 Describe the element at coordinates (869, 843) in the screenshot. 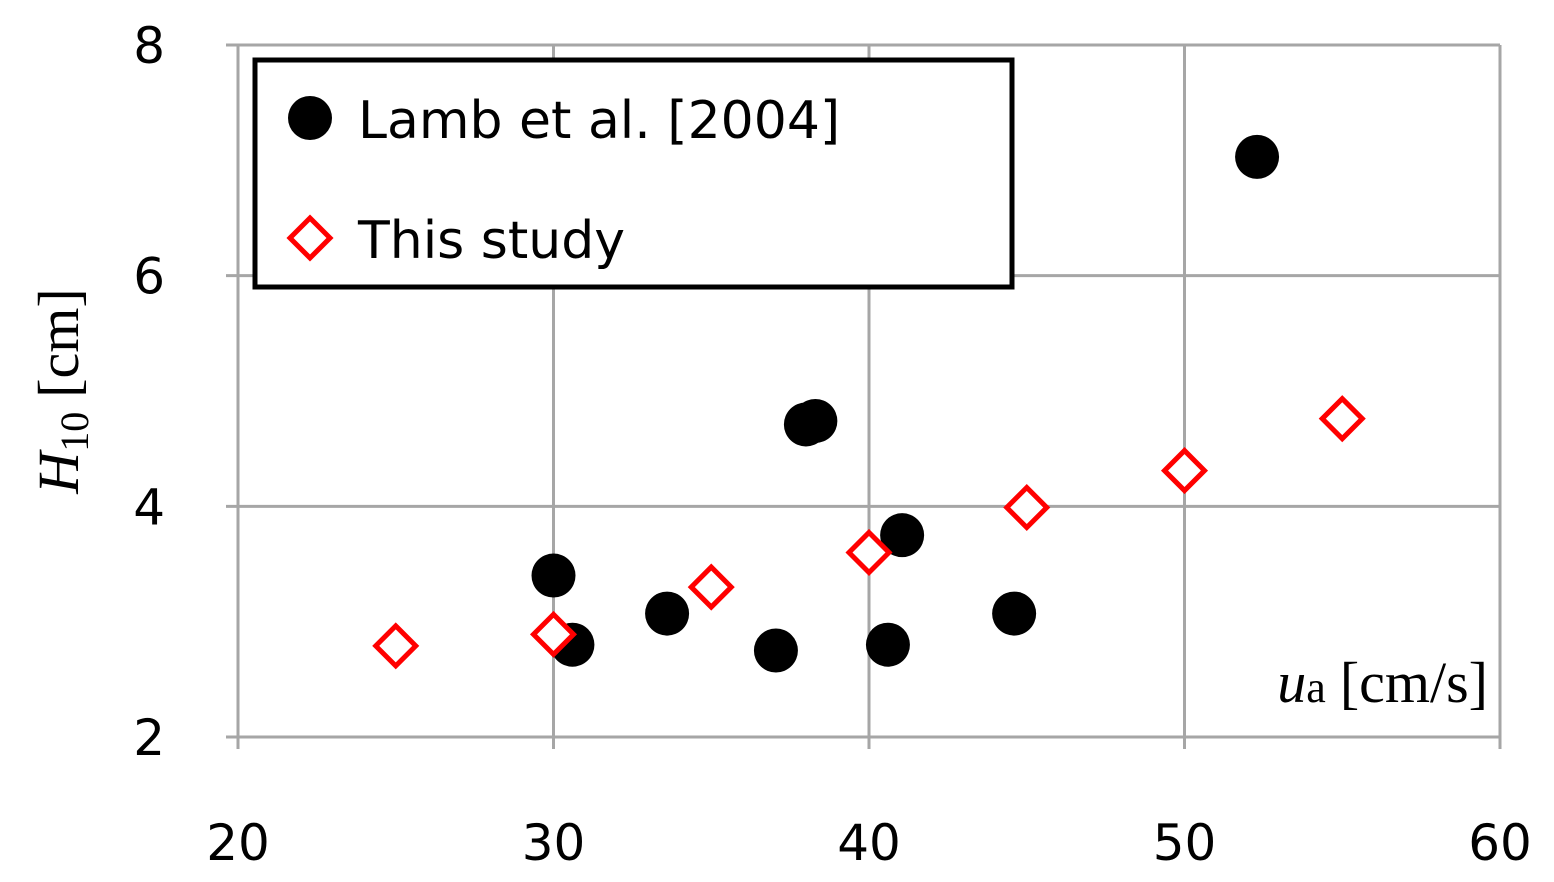

I see `x-tick-label: 40` at that location.